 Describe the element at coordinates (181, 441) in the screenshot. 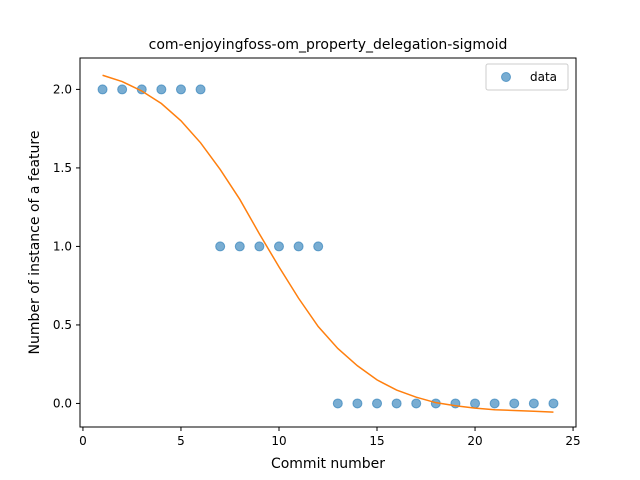

I see `x-tick-label: 5` at that location.